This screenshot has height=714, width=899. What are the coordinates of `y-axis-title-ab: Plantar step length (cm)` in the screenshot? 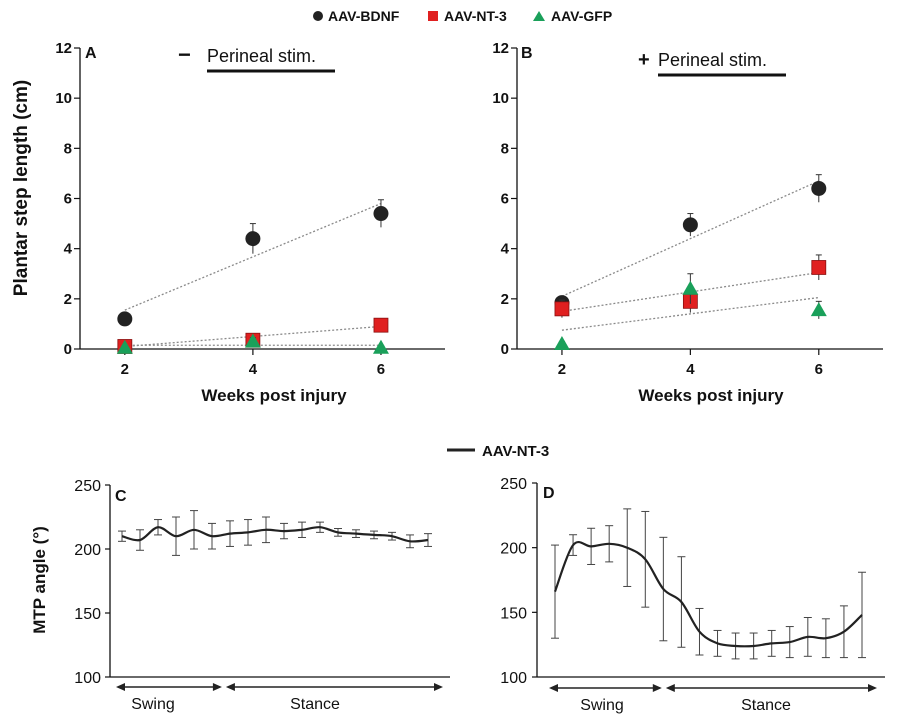 It's located at (21, 188).